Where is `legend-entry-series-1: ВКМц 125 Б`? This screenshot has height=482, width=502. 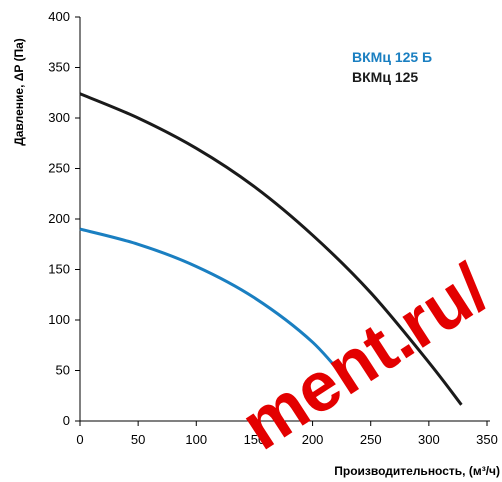
legend-entry-series-1: ВКМц 125 Б is located at coordinates (392, 57).